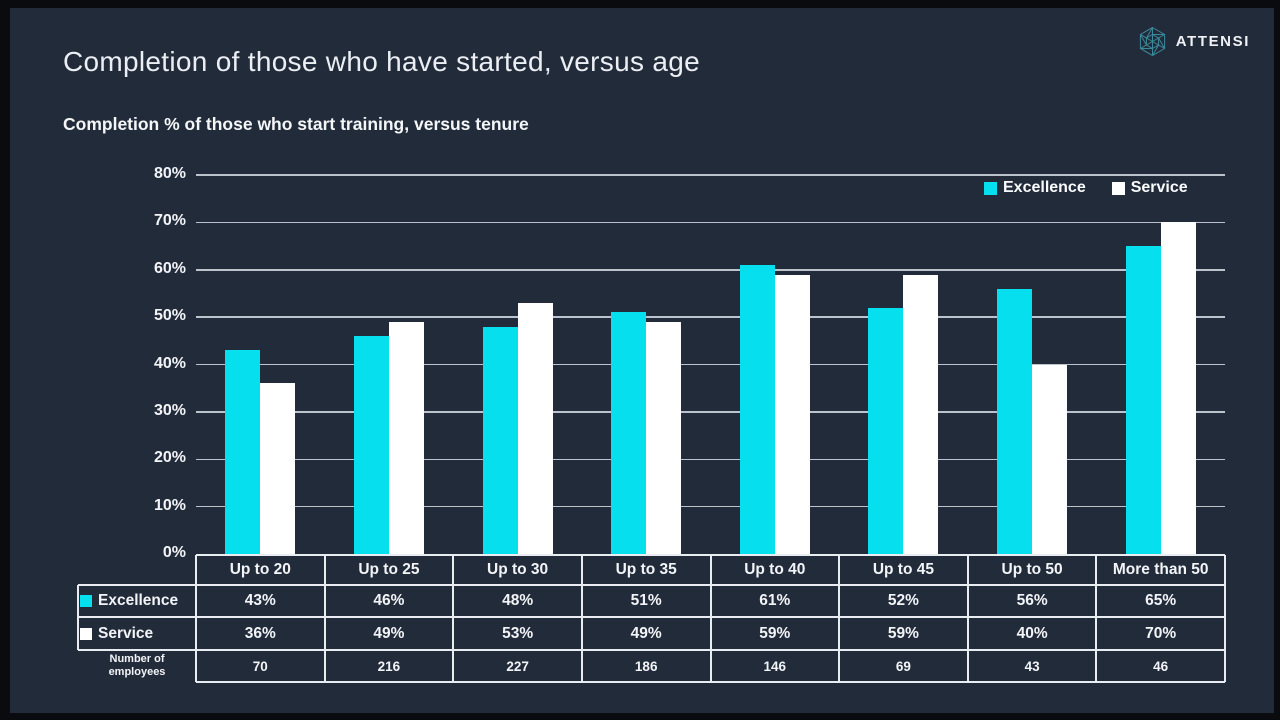 This screenshot has width=1280, height=720. Describe the element at coordinates (1159, 187) in the screenshot. I see `service-legend-label: Service` at that location.